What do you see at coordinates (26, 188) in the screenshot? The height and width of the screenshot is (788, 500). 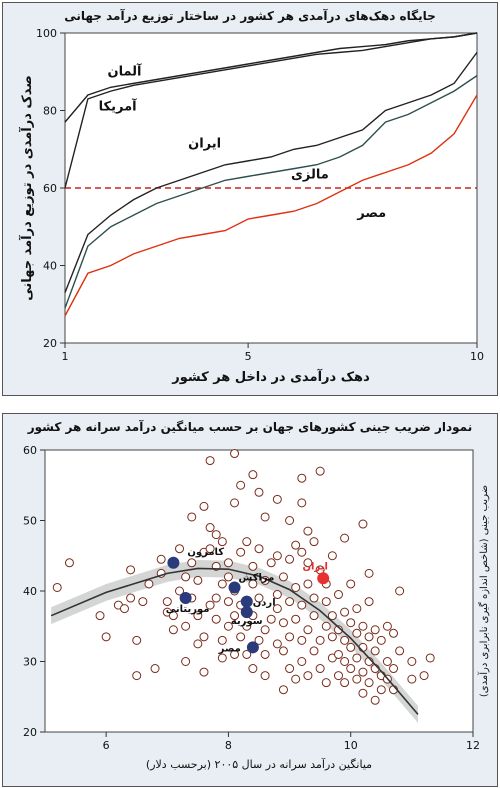 I see `y-axis-label: صدک درآمدی در توزیع درآمد جهانی` at bounding box center [26, 188].